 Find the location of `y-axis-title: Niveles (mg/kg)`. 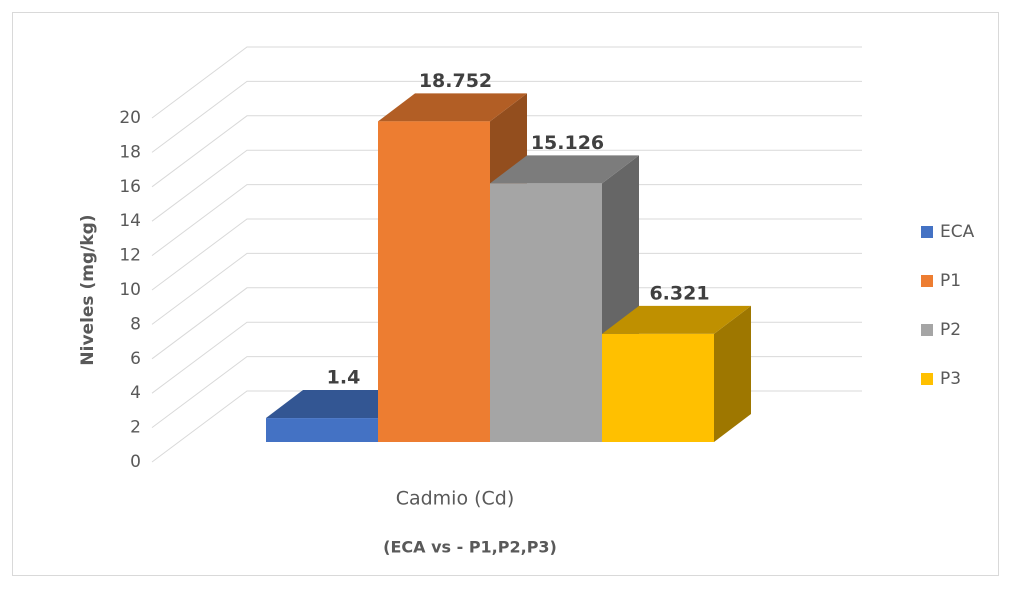

y-axis-title: Niveles (mg/kg) is located at coordinates (88, 289).